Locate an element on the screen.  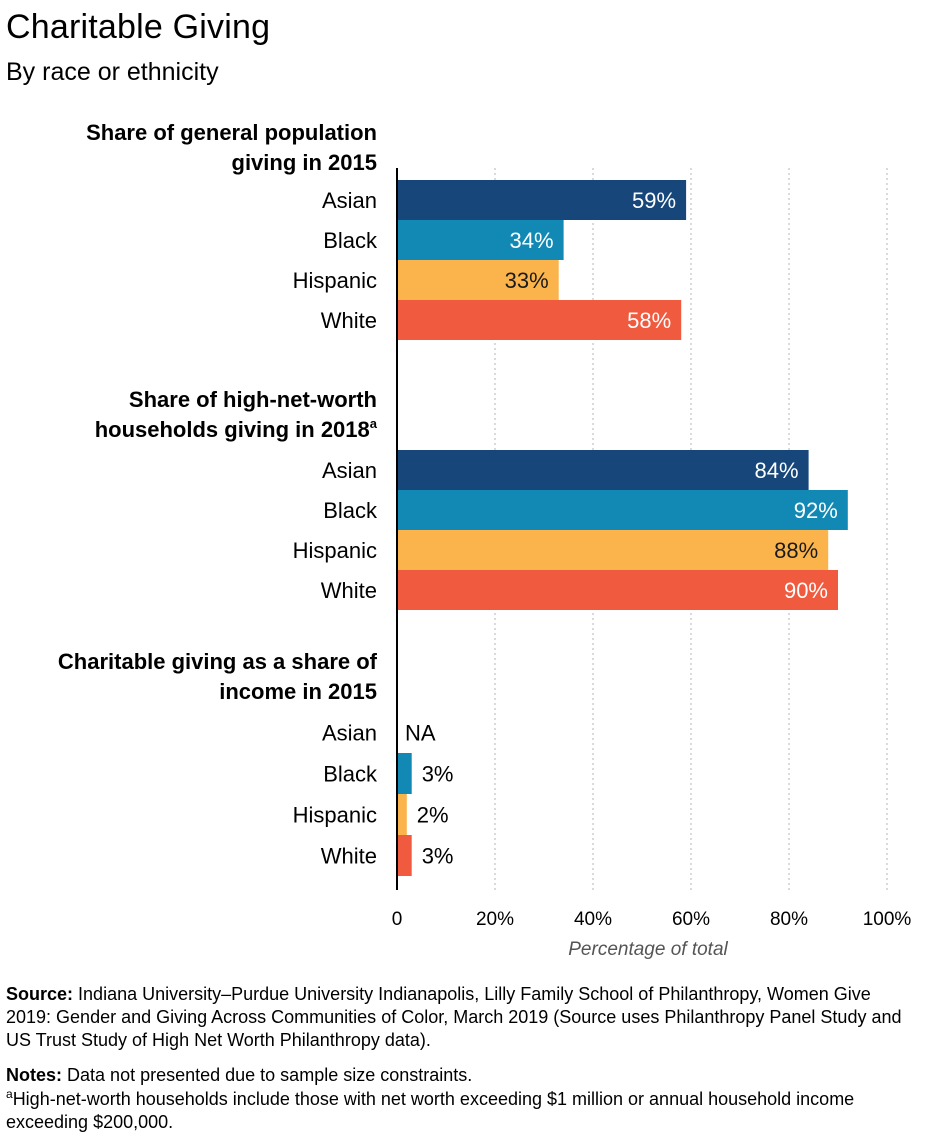
group-title-3-line-2: income in 2015 is located at coordinates (298, 691).